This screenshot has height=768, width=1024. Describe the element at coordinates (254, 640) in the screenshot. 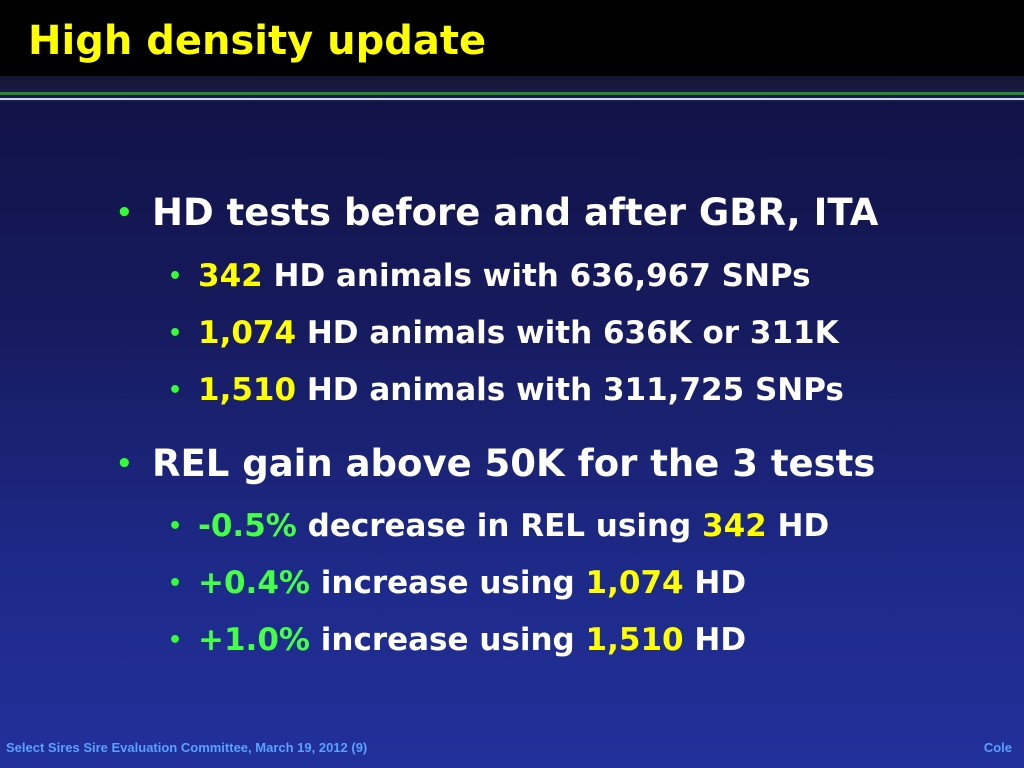

I see `highlight-percent: +1.0%` at that location.